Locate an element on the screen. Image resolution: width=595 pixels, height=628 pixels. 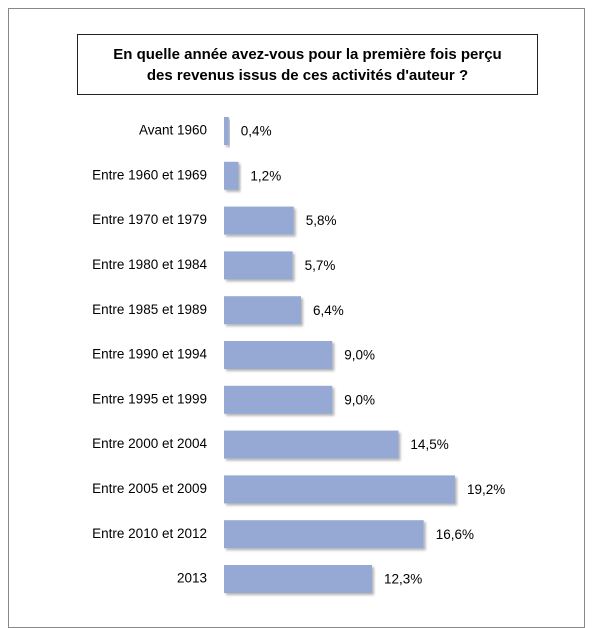
category-label: Entre 1960 et 1969 is located at coordinates (149, 174).